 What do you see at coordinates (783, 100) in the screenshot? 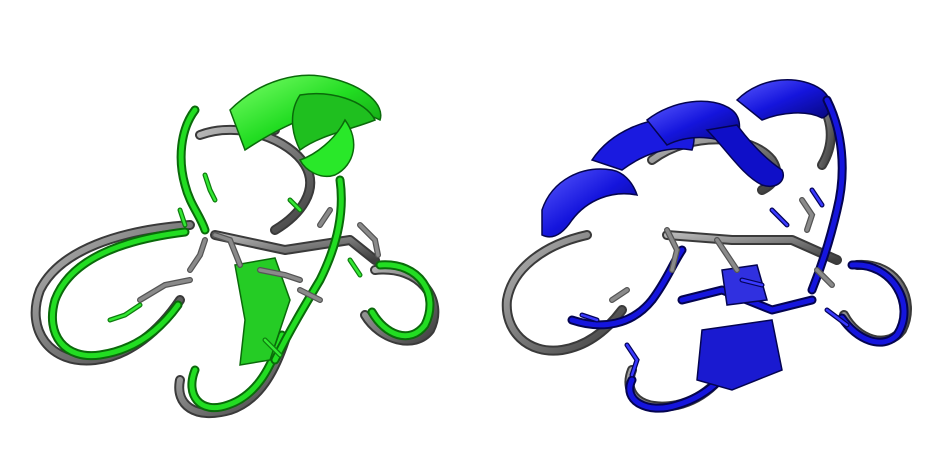
I see `blue-helix-small` at bounding box center [783, 100].